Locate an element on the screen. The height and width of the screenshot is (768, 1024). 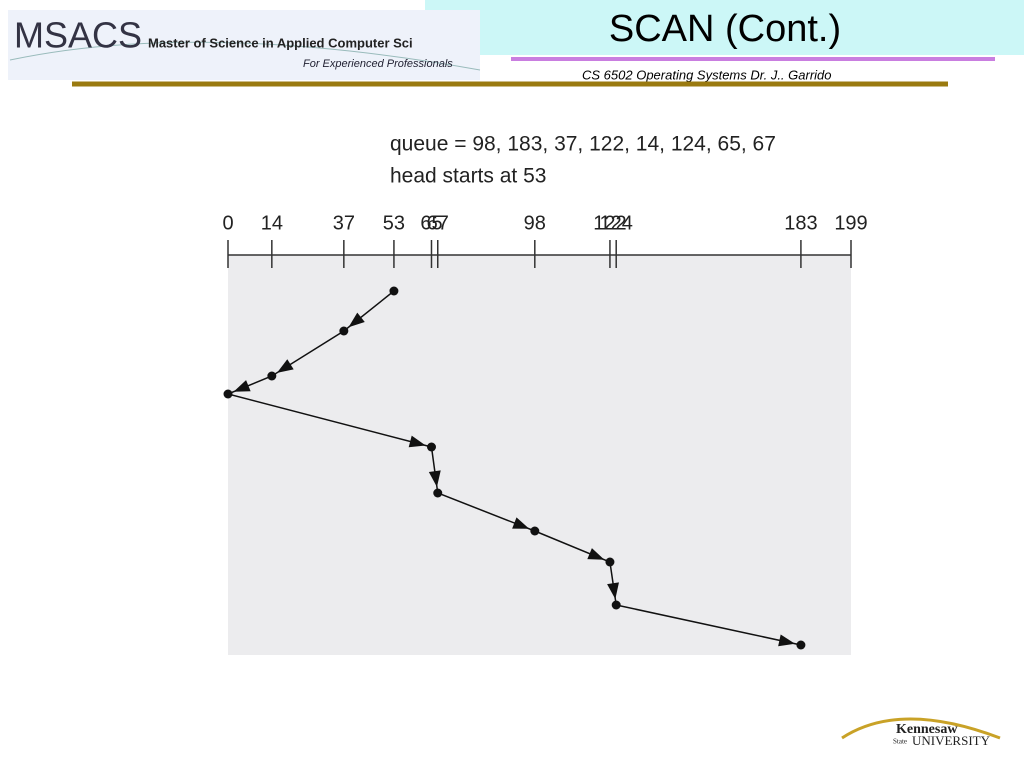
tick-label: 122 is located at coordinates (609, 223).